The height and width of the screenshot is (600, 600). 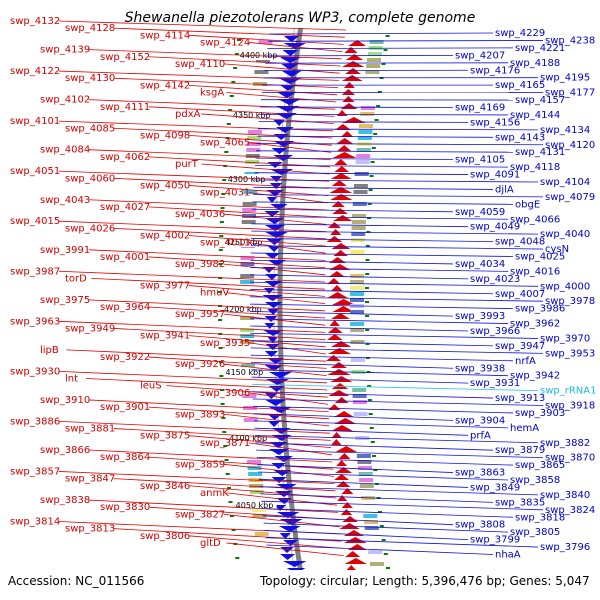 What do you see at coordinates (35, 171) in the screenshot?
I see `gene-label: swp_4051` at bounding box center [35, 171].